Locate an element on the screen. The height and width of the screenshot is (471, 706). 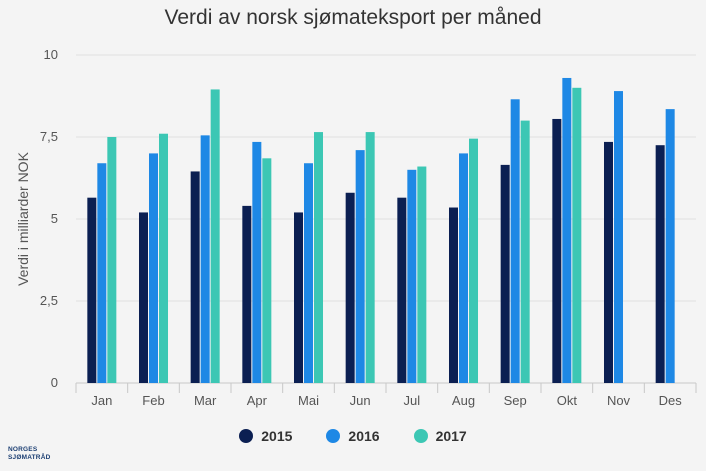
bar-2015-okt is located at coordinates (557, 251).